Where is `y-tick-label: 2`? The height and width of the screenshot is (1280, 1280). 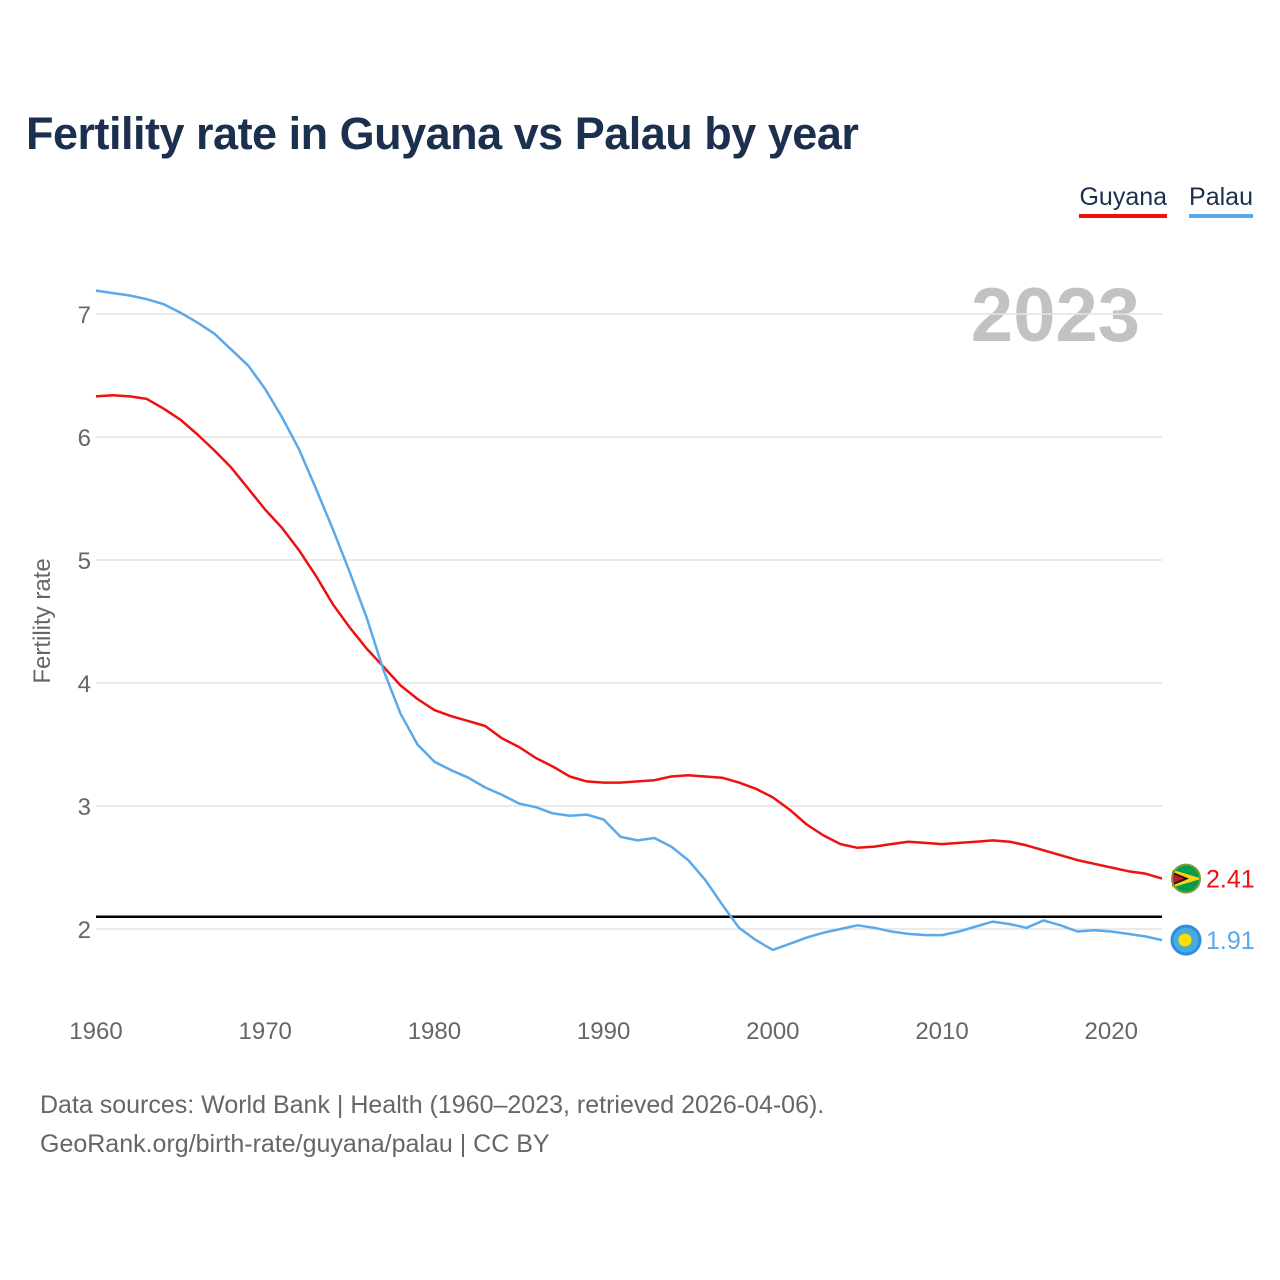 y-tick-label: 2 is located at coordinates (84, 930).